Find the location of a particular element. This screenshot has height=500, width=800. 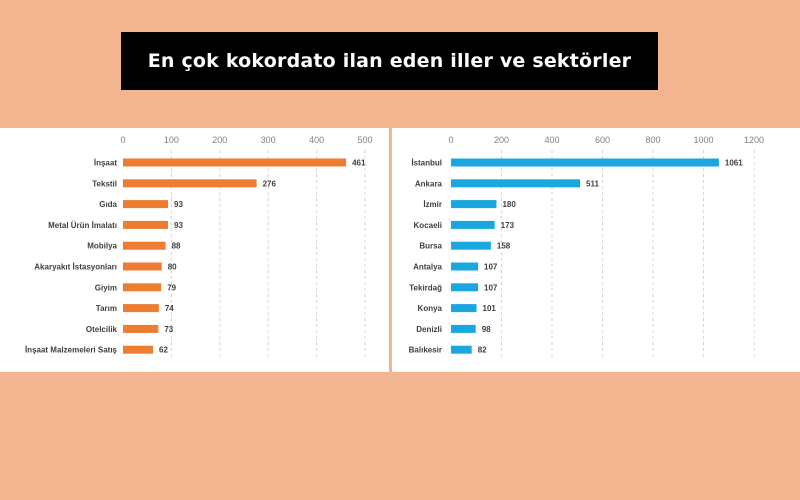

sector-tick-label: 200 is located at coordinates (219, 140).